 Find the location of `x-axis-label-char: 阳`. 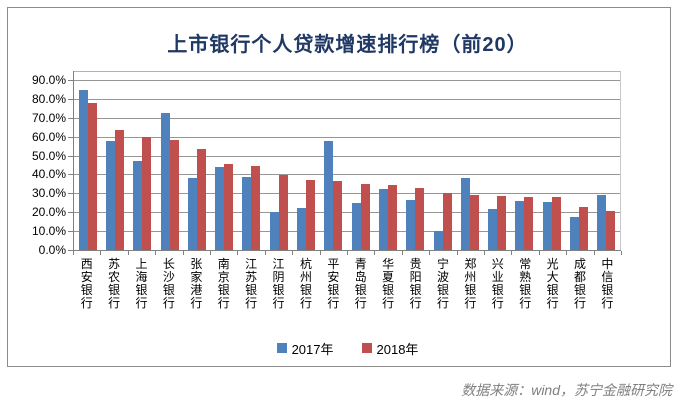

x-axis-label-char: 阳 is located at coordinates (415, 277).